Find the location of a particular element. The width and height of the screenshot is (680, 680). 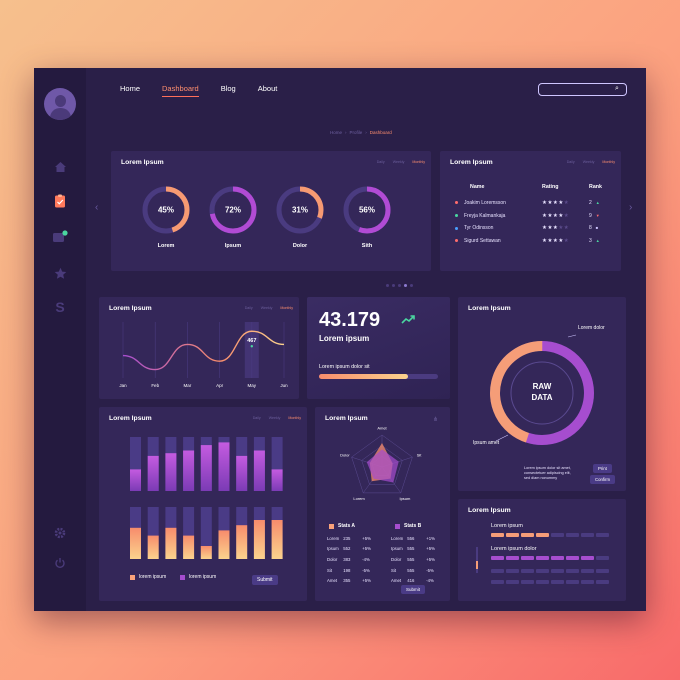

desc-line: sed diam nonummy is located at coordinates (541, 478).